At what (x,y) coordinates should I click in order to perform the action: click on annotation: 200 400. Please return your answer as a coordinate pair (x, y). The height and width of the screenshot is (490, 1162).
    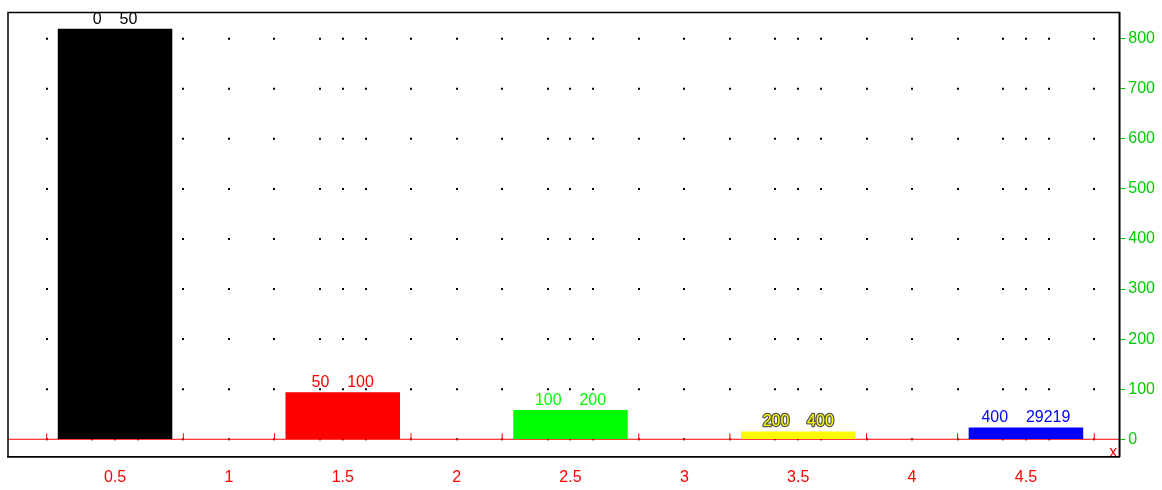
    Looking at the image, I should click on (798, 421).